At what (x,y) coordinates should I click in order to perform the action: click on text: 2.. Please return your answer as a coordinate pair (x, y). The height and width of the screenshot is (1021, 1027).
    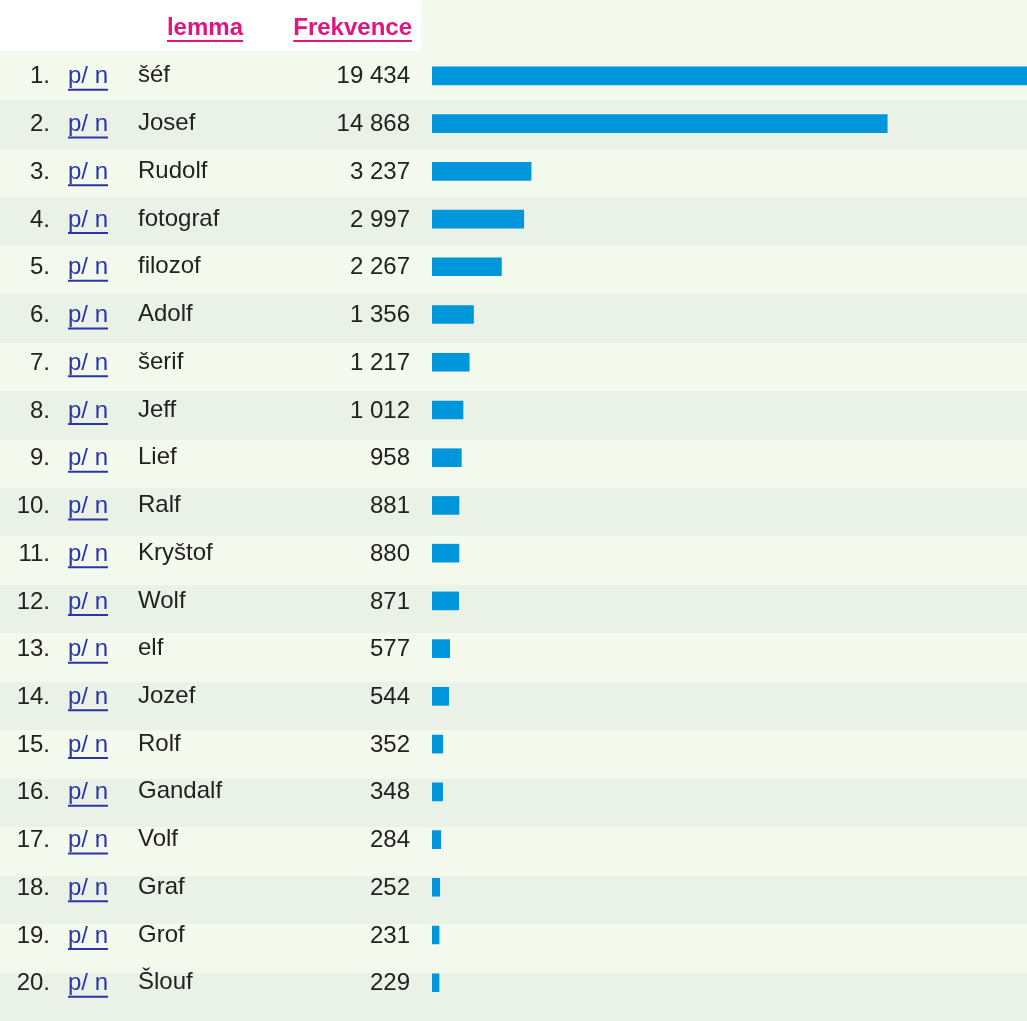
    Looking at the image, I should click on (39, 123).